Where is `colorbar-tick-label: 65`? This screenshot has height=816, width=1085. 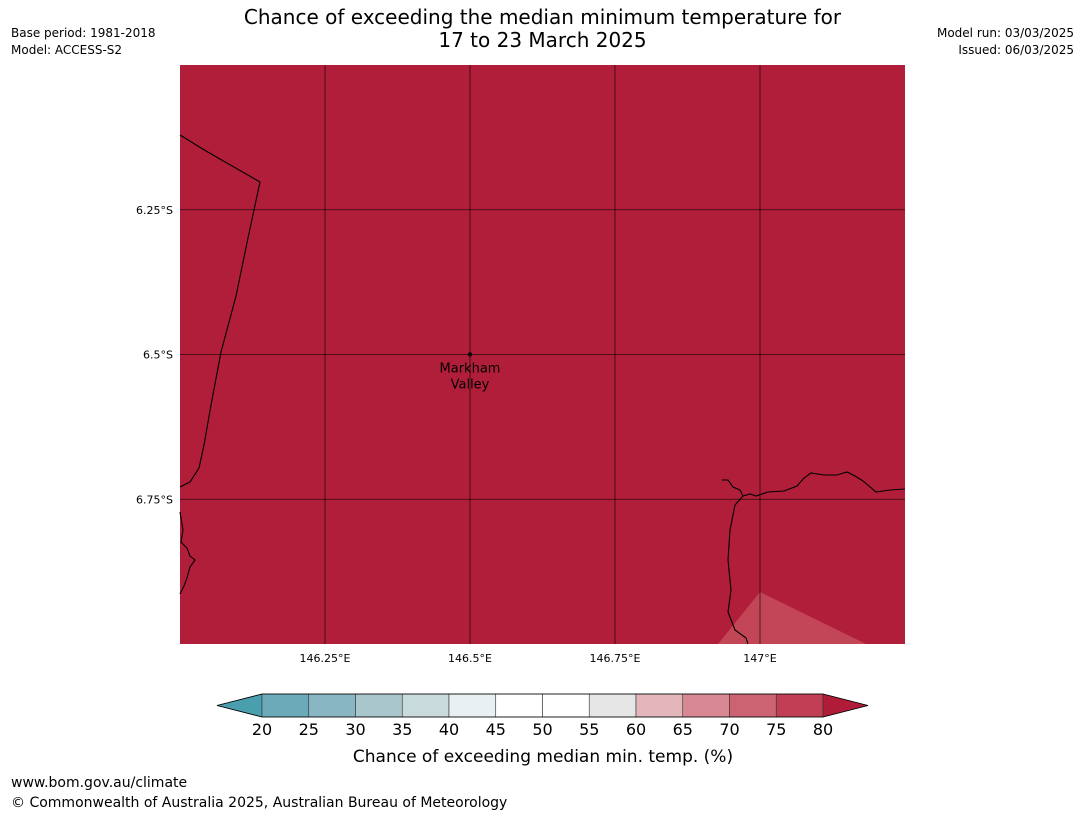 colorbar-tick-label: 65 is located at coordinates (683, 729).